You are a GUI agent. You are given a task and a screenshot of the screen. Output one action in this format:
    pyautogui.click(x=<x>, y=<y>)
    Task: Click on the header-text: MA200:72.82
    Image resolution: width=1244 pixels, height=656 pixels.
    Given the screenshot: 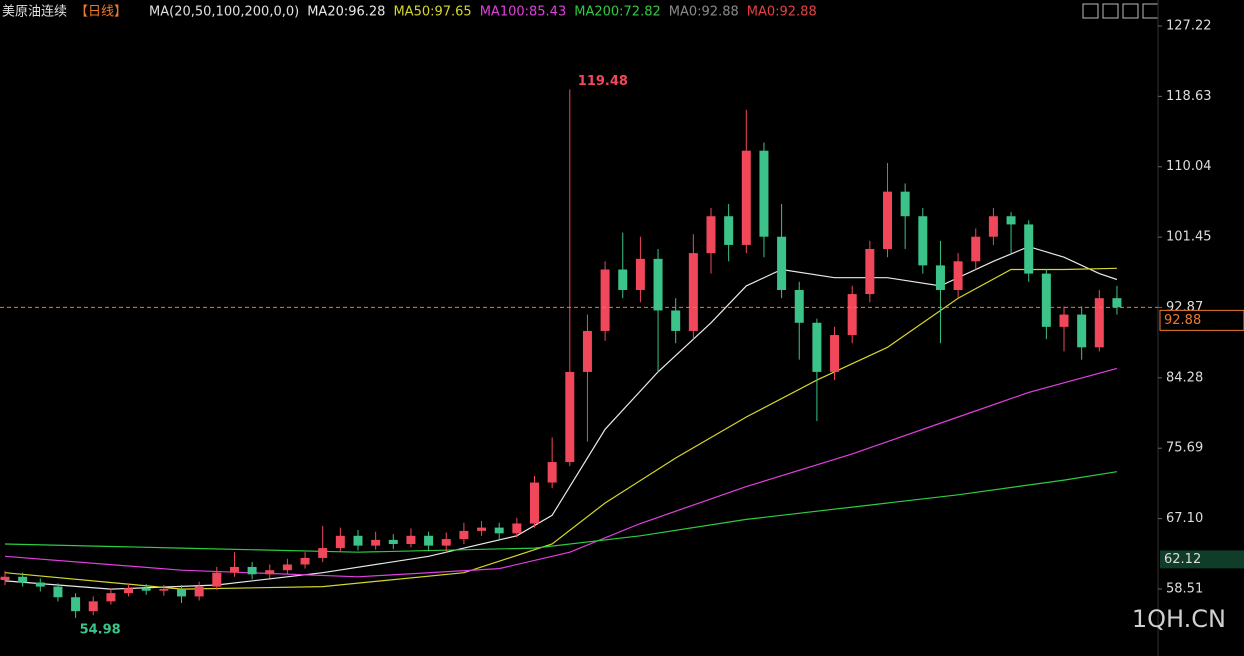 What is the action you would take?
    pyautogui.click(x=617, y=12)
    